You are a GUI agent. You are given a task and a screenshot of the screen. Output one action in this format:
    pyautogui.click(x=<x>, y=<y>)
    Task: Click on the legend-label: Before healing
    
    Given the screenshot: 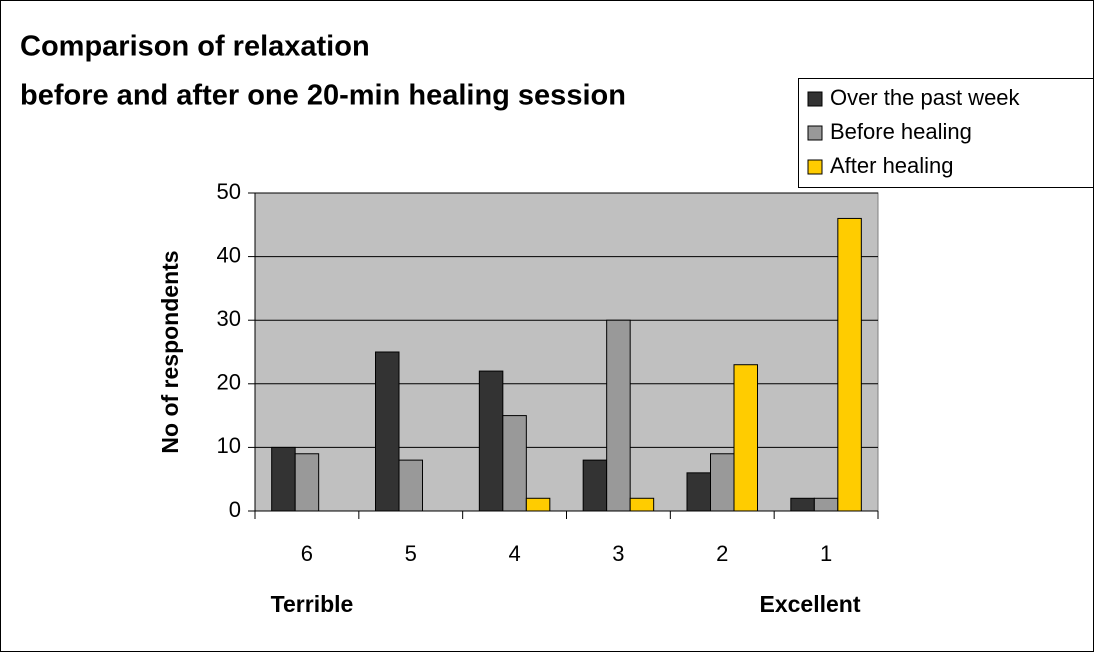 What is the action you would take?
    pyautogui.click(x=901, y=131)
    